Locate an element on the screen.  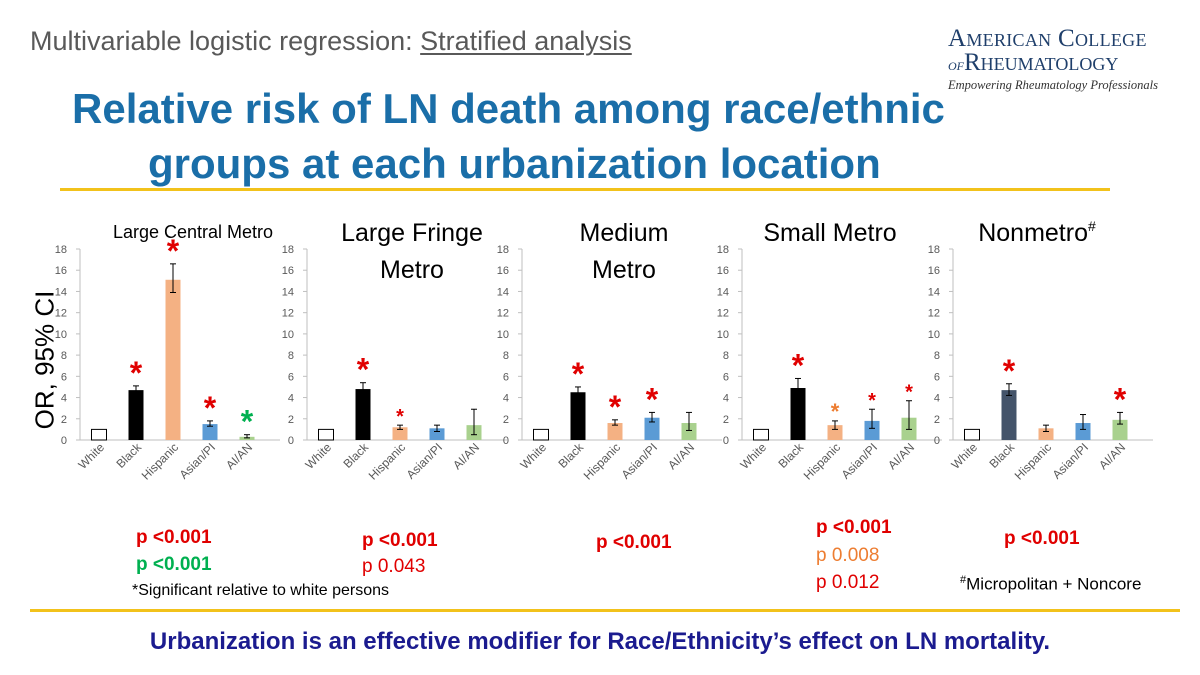
bar-large-central-asian-pi is located at coordinates (210, 432).